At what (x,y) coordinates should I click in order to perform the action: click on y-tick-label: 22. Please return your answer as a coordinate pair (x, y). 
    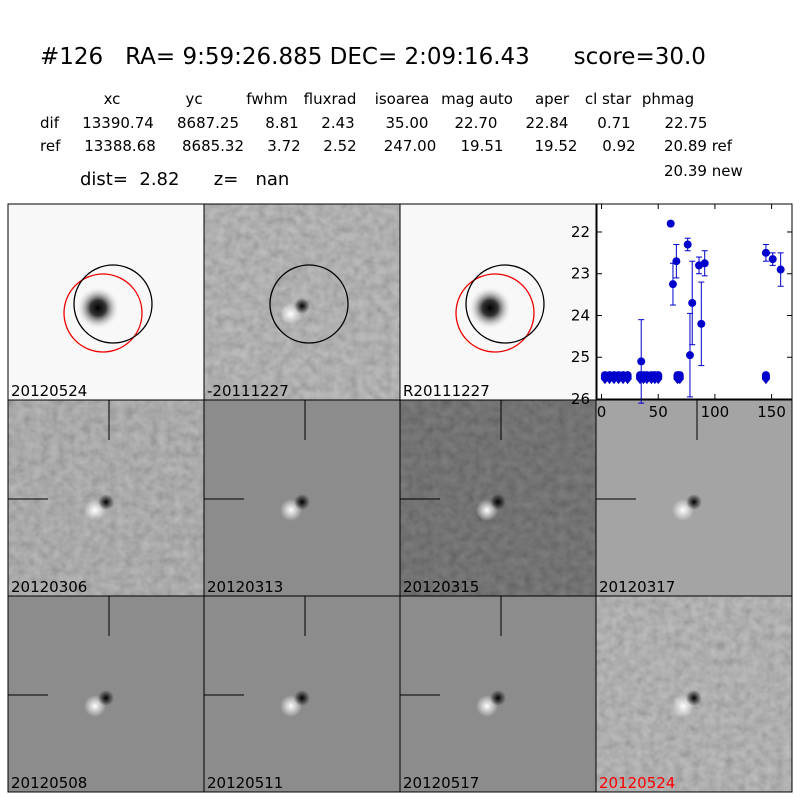
    Looking at the image, I should click on (580, 232).